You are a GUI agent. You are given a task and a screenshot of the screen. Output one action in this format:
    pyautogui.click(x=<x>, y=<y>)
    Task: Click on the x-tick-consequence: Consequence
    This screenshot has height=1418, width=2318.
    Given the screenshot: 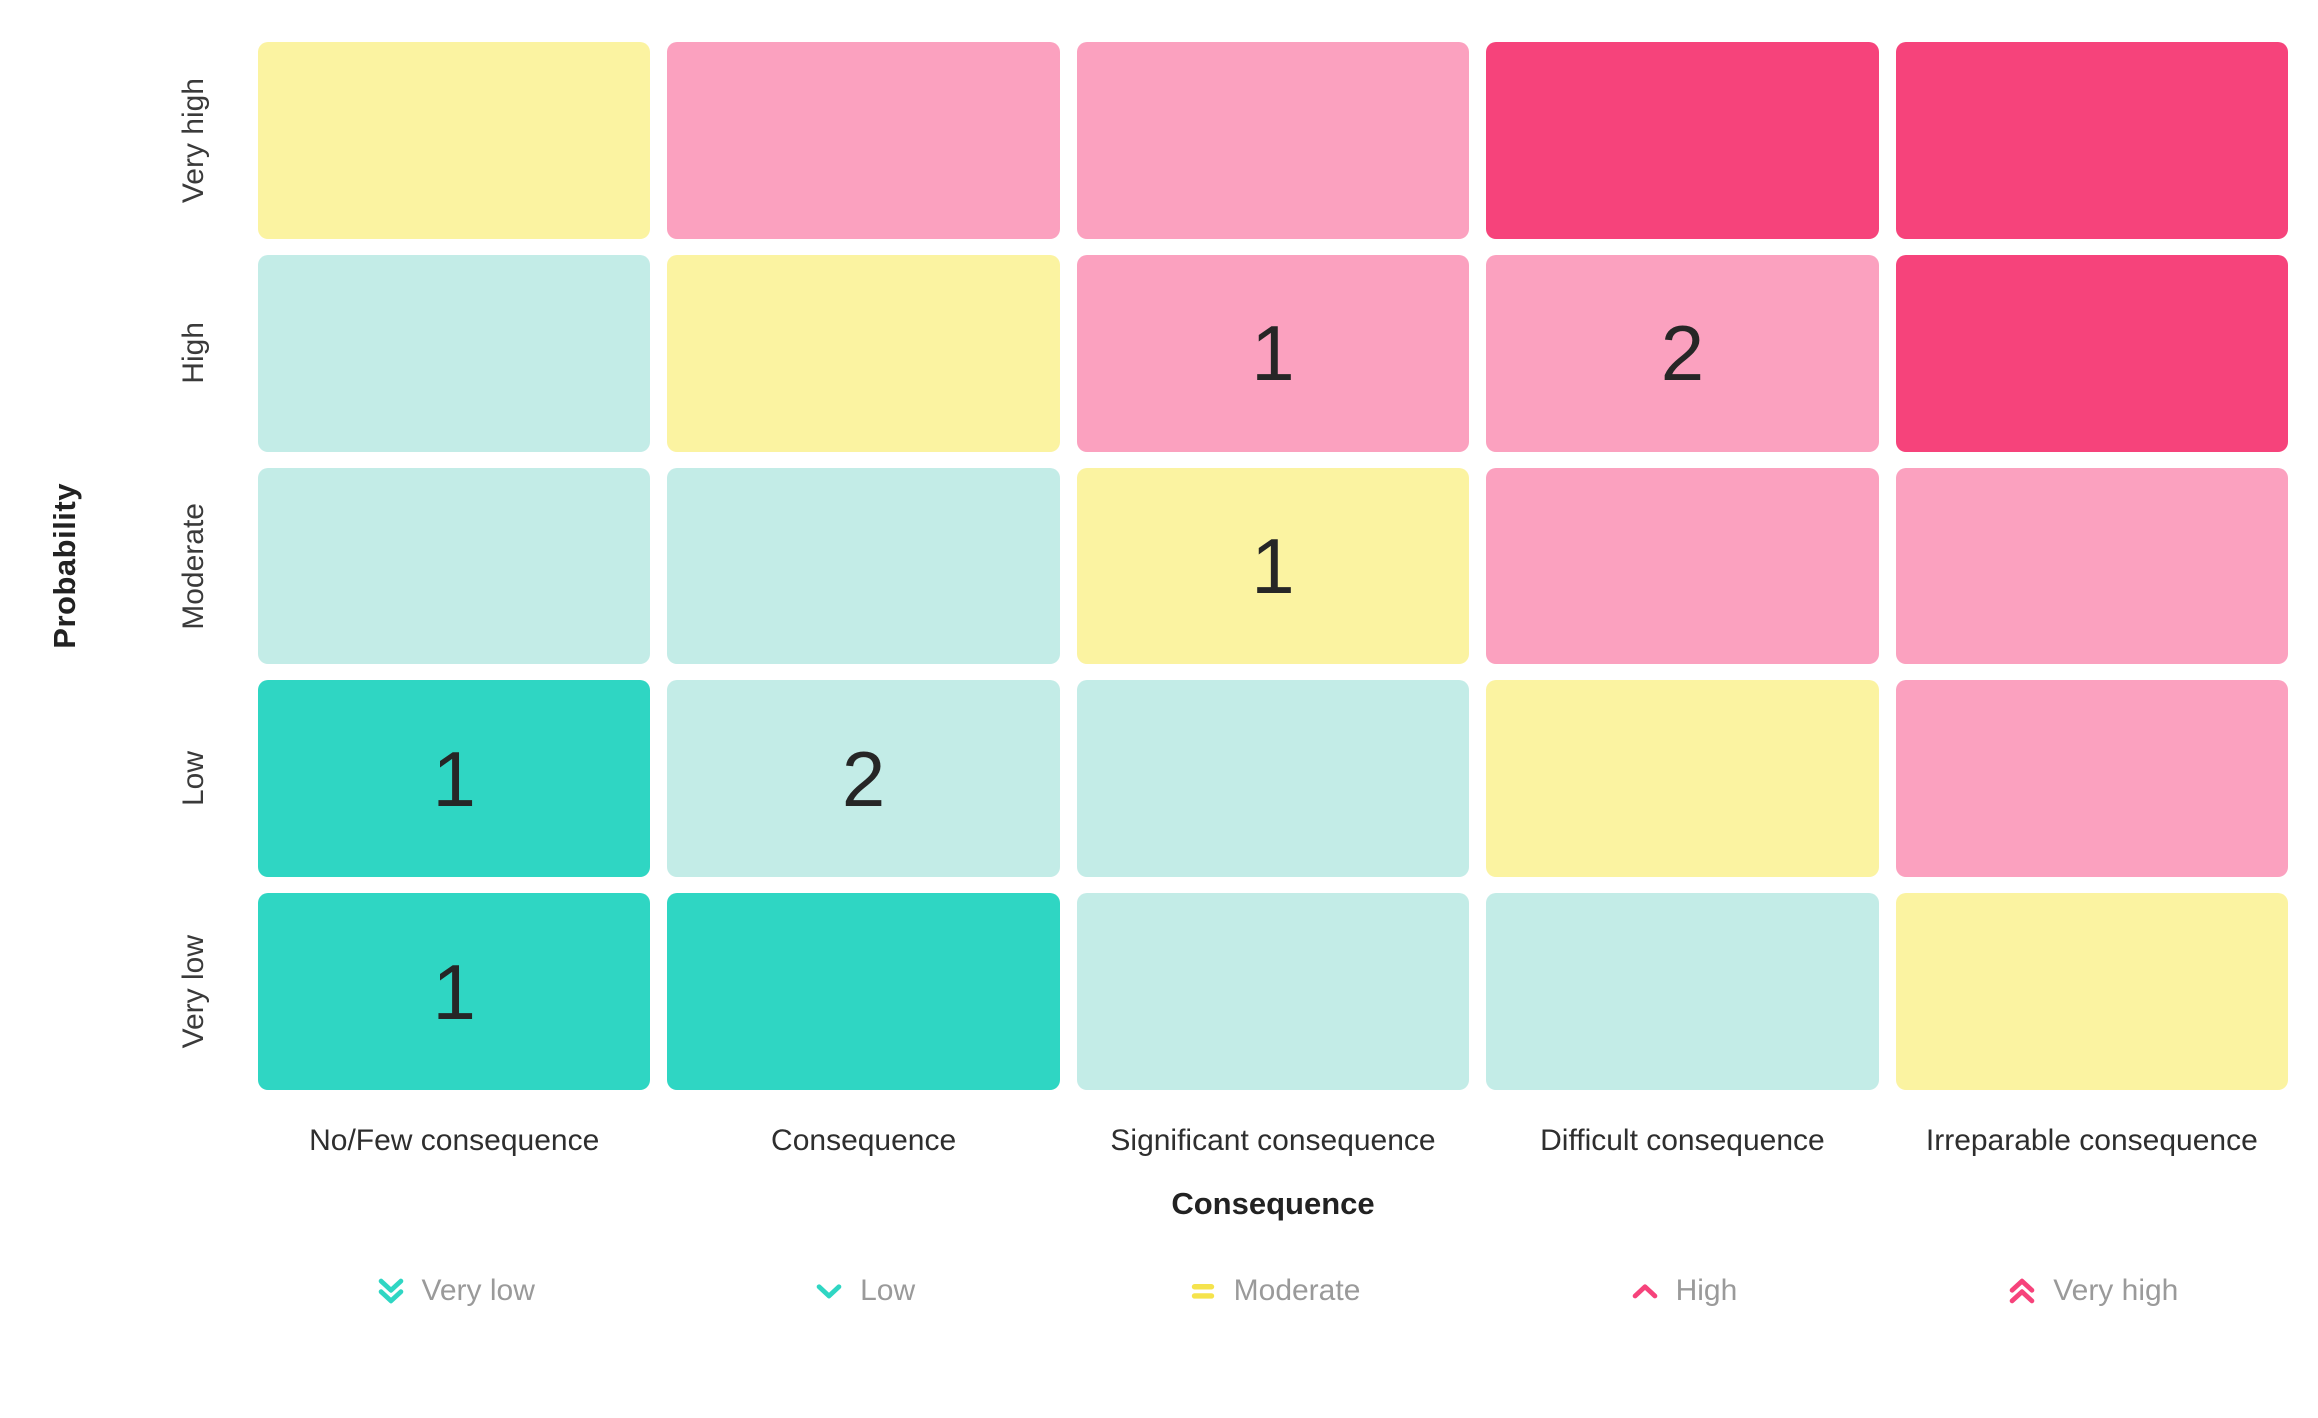 What is the action you would take?
    pyautogui.click(x=864, y=1140)
    